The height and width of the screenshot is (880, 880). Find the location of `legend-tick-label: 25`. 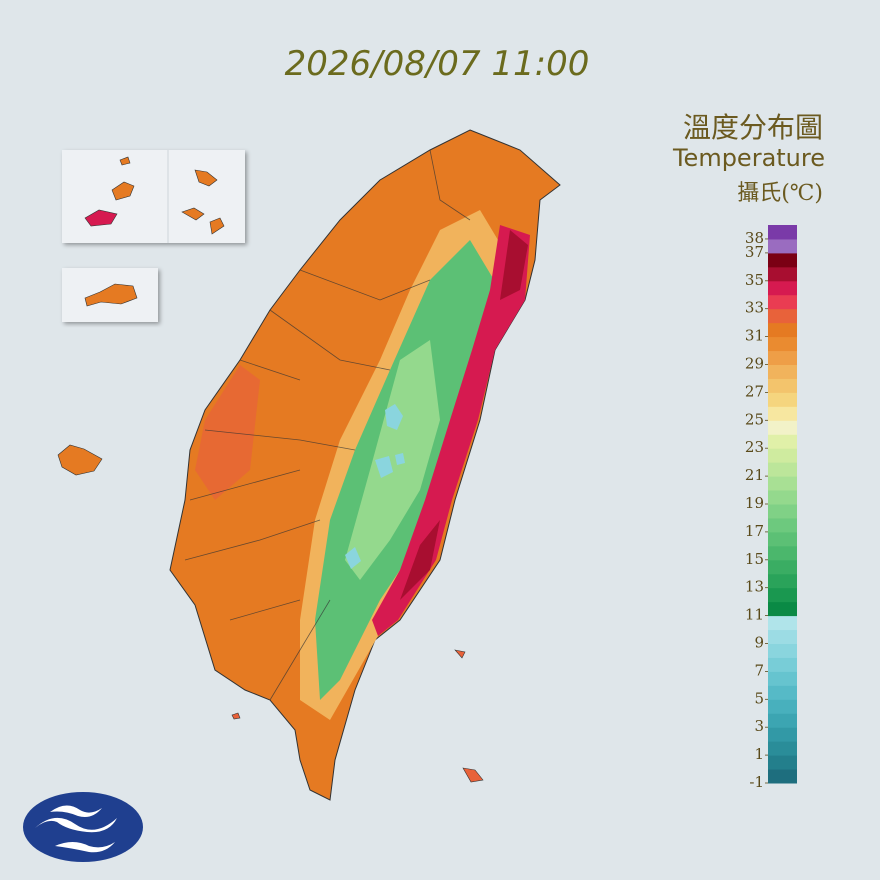

legend-tick-label: 25 is located at coordinates (754, 419).